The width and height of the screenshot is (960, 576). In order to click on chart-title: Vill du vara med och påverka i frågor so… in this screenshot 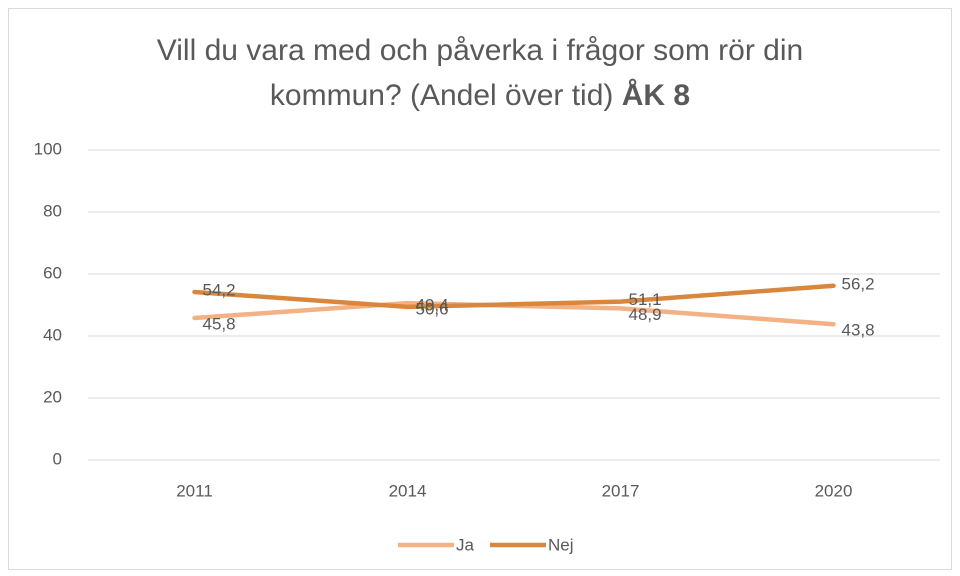, I will do `click(480, 73)`.